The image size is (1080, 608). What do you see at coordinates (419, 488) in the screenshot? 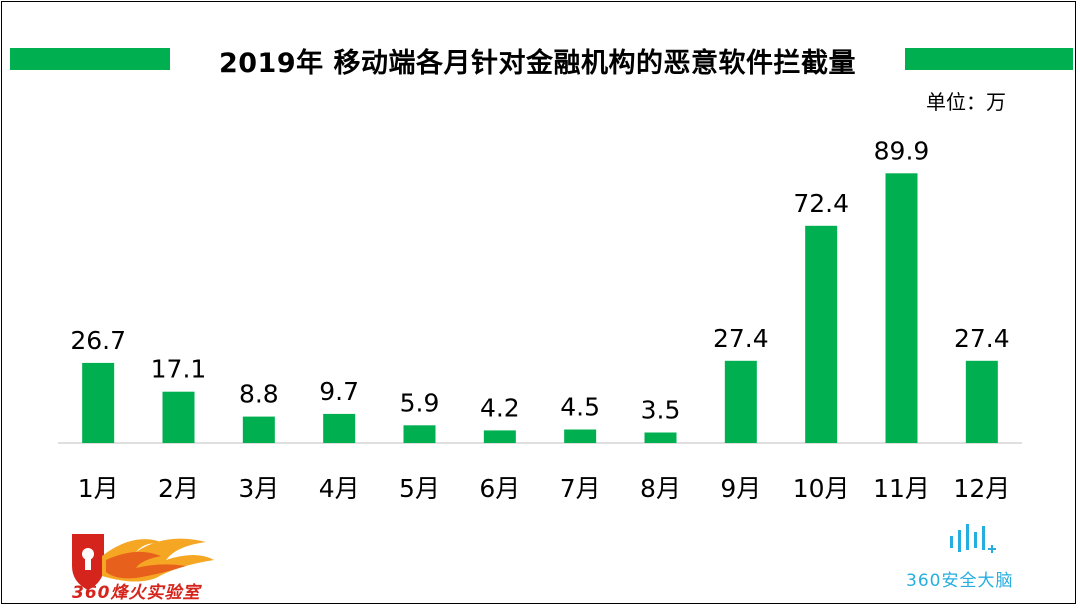
I see `category-label-5: 5月` at bounding box center [419, 488].